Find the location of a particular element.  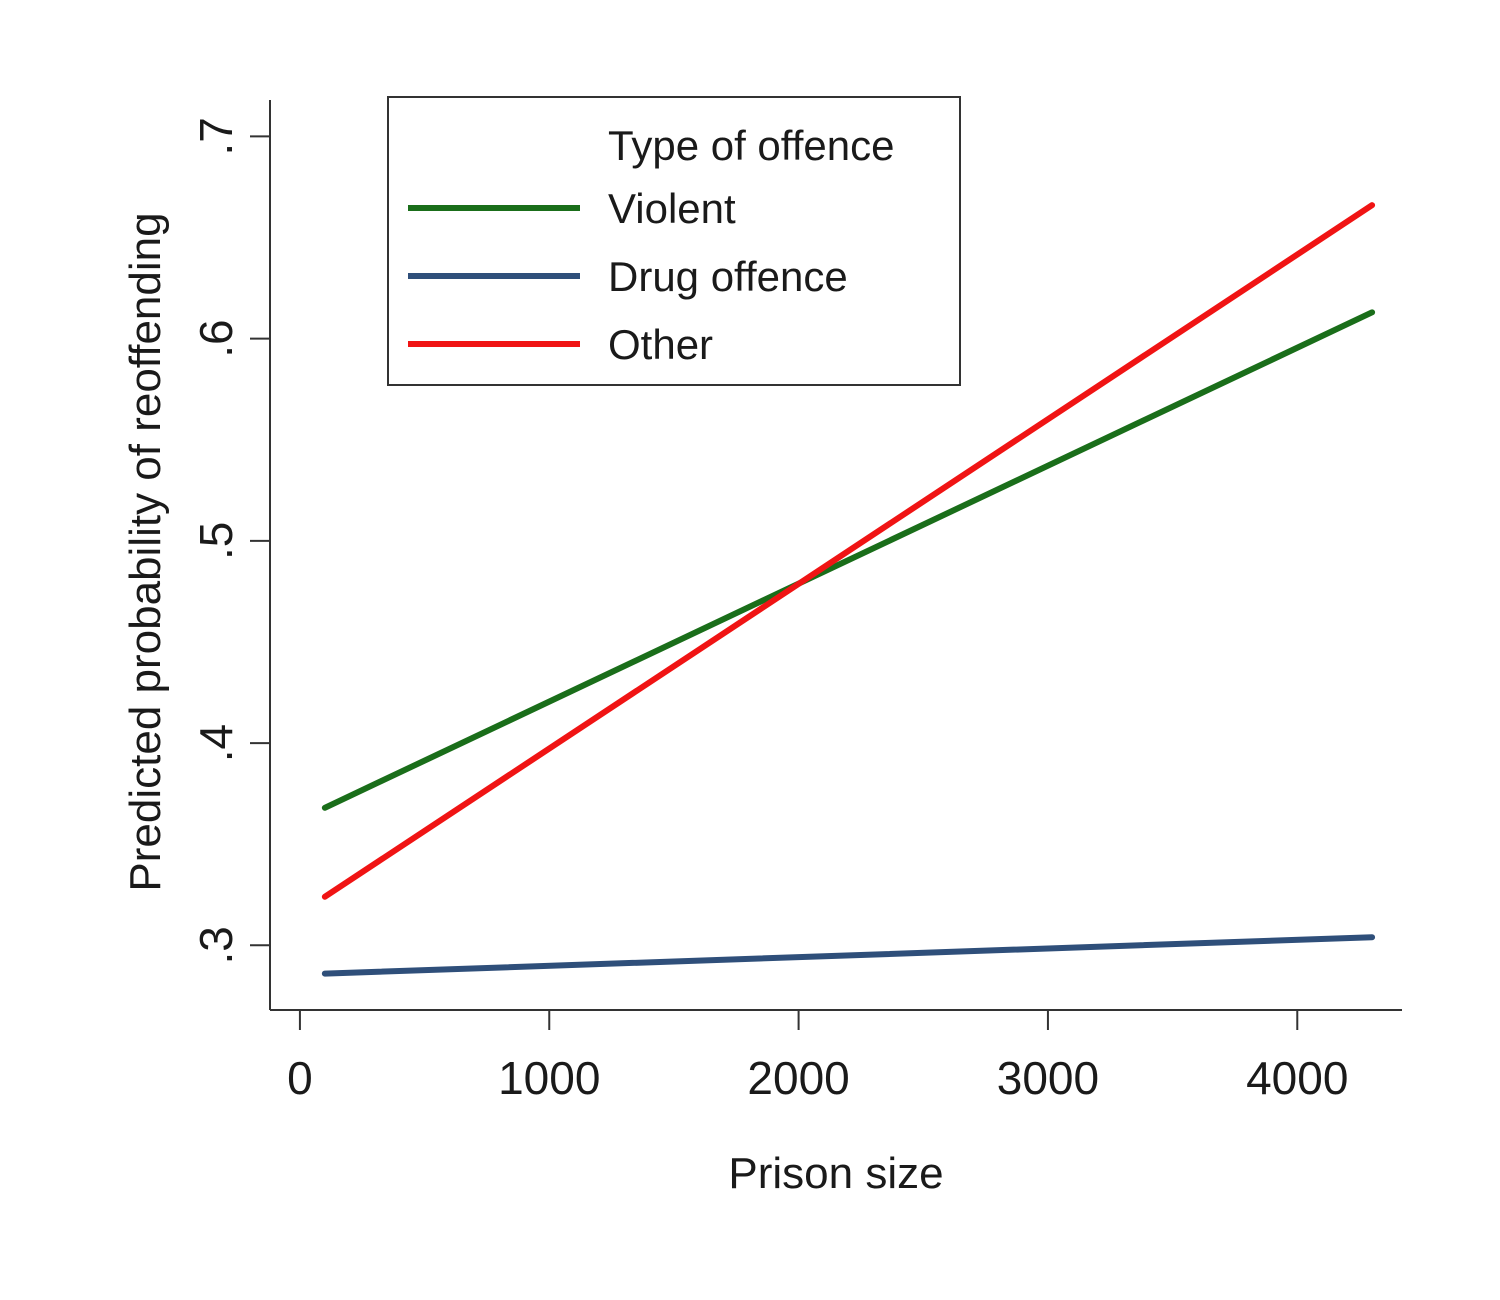

y-tick-label: .6 is located at coordinates (216, 338).